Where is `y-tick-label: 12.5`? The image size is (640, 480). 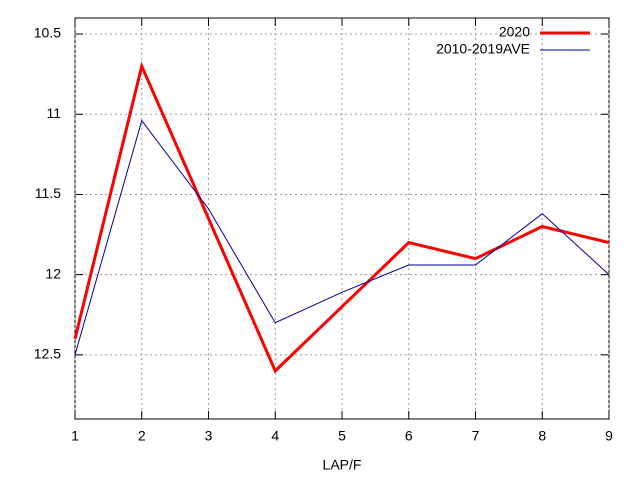
y-tick-label: 12.5 is located at coordinates (47, 354).